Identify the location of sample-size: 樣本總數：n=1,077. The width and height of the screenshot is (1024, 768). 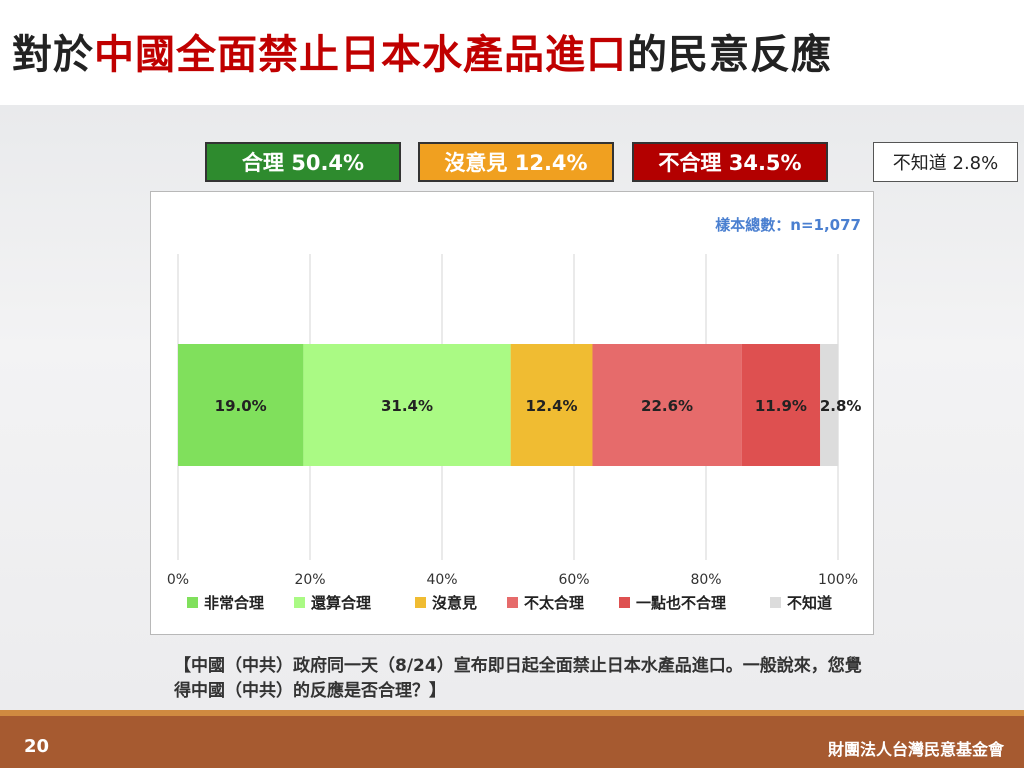
(788, 225).